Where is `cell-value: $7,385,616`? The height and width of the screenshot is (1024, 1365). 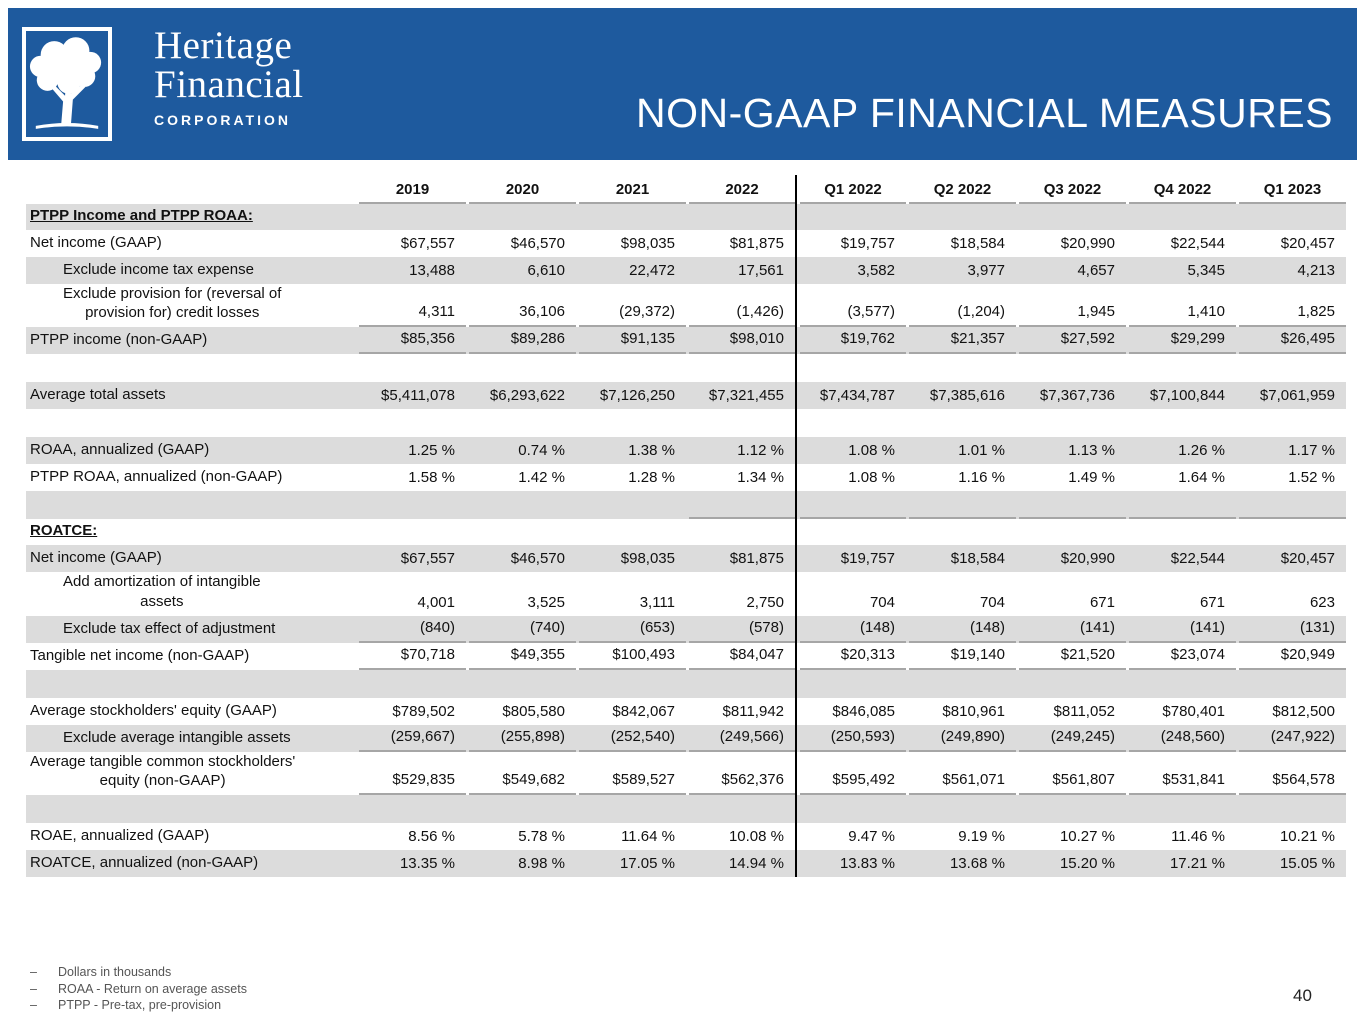
cell-value: $7,385,616 is located at coordinates (967, 396).